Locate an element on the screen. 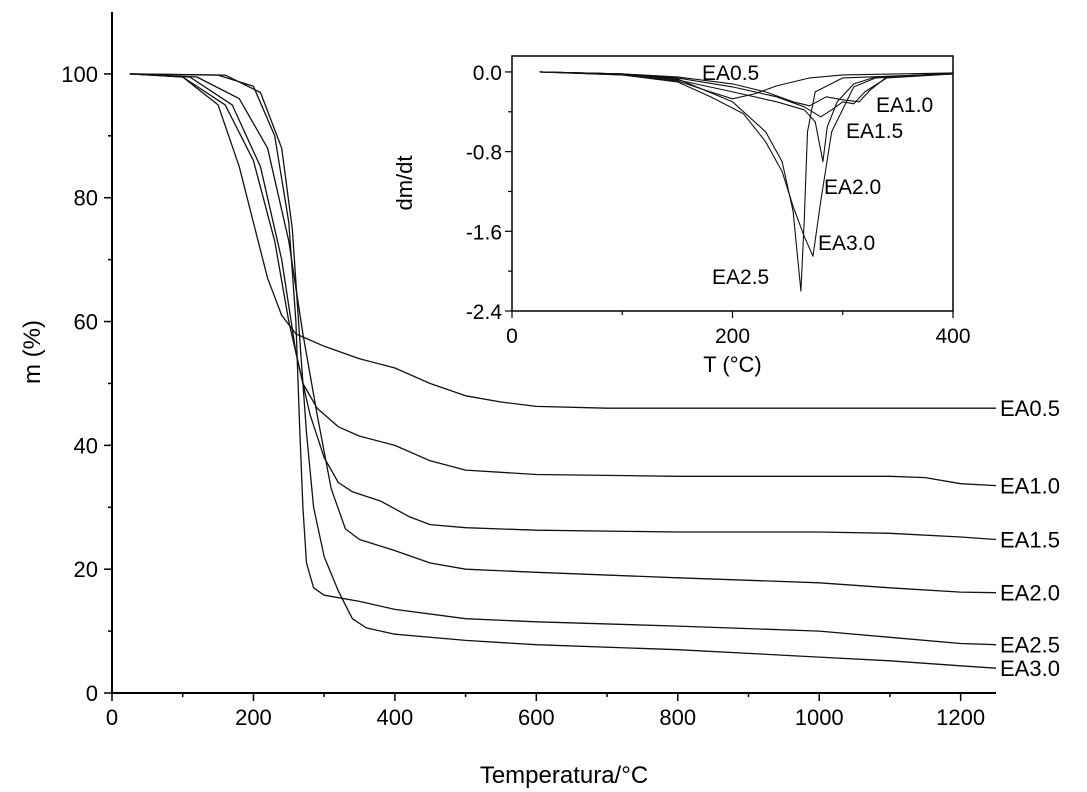 This screenshot has height=792, width=1087. inset-series-line-EA2.0 is located at coordinates (746, 117).